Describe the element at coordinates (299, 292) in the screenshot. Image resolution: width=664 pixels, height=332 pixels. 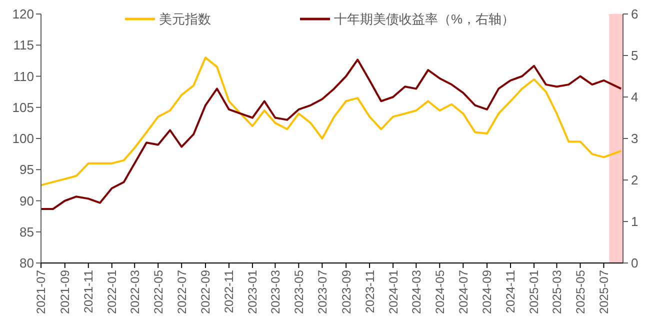
I see `x-tick-label: 2023-05` at that location.